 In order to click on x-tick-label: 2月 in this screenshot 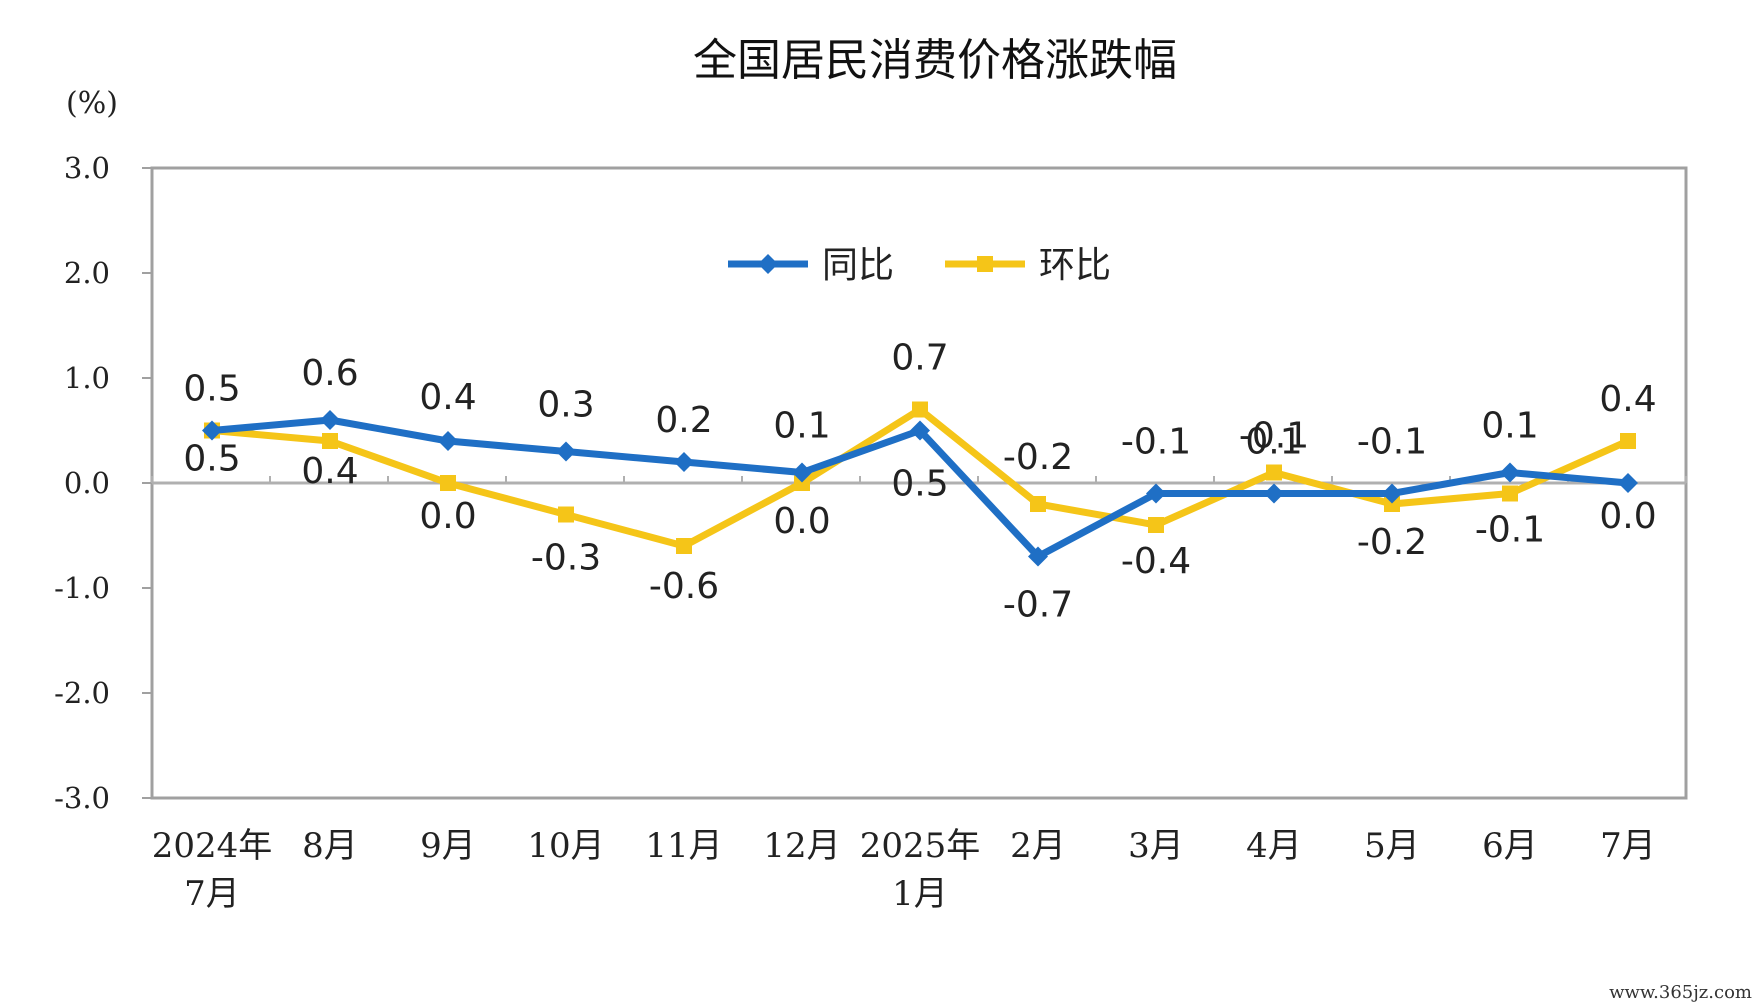, I will do `click(1038, 846)`.